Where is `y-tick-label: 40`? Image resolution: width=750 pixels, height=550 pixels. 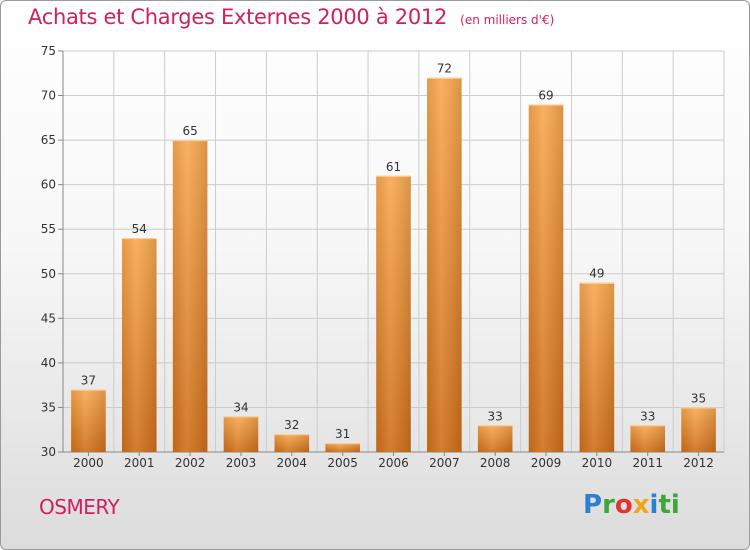
y-tick-label: 40 is located at coordinates (48, 363).